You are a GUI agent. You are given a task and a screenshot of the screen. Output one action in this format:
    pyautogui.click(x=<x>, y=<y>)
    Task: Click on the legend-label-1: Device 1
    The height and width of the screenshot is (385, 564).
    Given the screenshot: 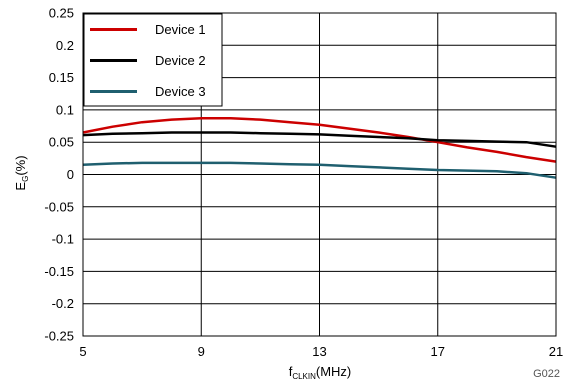 What is the action you would take?
    pyautogui.click(x=180, y=29)
    